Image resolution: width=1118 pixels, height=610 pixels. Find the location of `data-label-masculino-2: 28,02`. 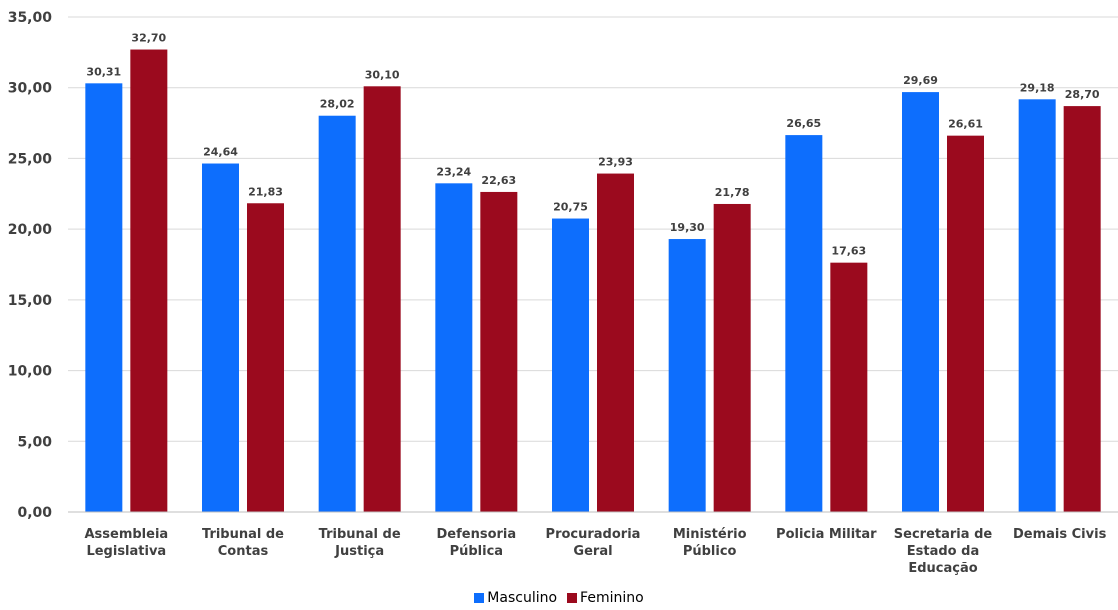

data-label-masculino-2: 28,02 is located at coordinates (337, 104).